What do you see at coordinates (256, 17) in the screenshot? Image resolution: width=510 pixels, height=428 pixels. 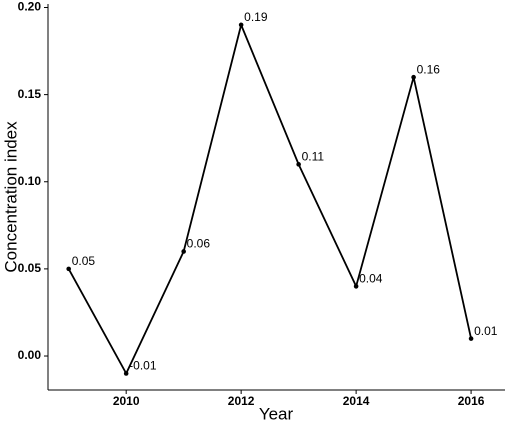 I see `data-label: 0.19` at bounding box center [256, 17].